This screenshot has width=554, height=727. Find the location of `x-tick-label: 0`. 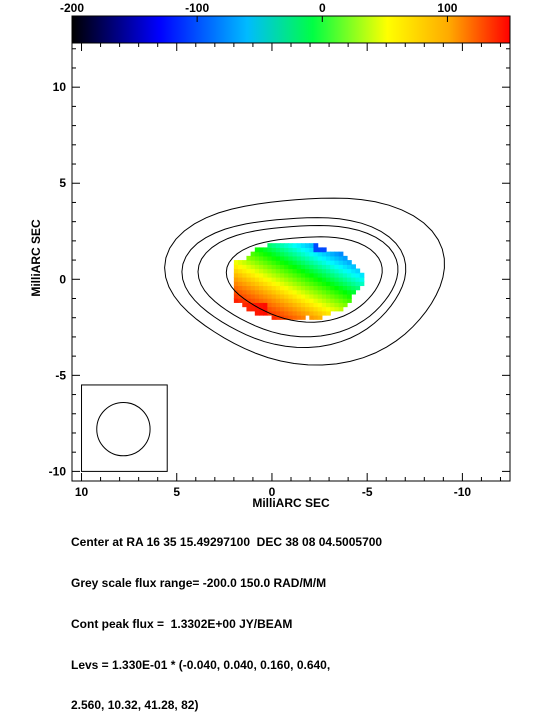

x-tick-label: 0 is located at coordinates (272, 492).